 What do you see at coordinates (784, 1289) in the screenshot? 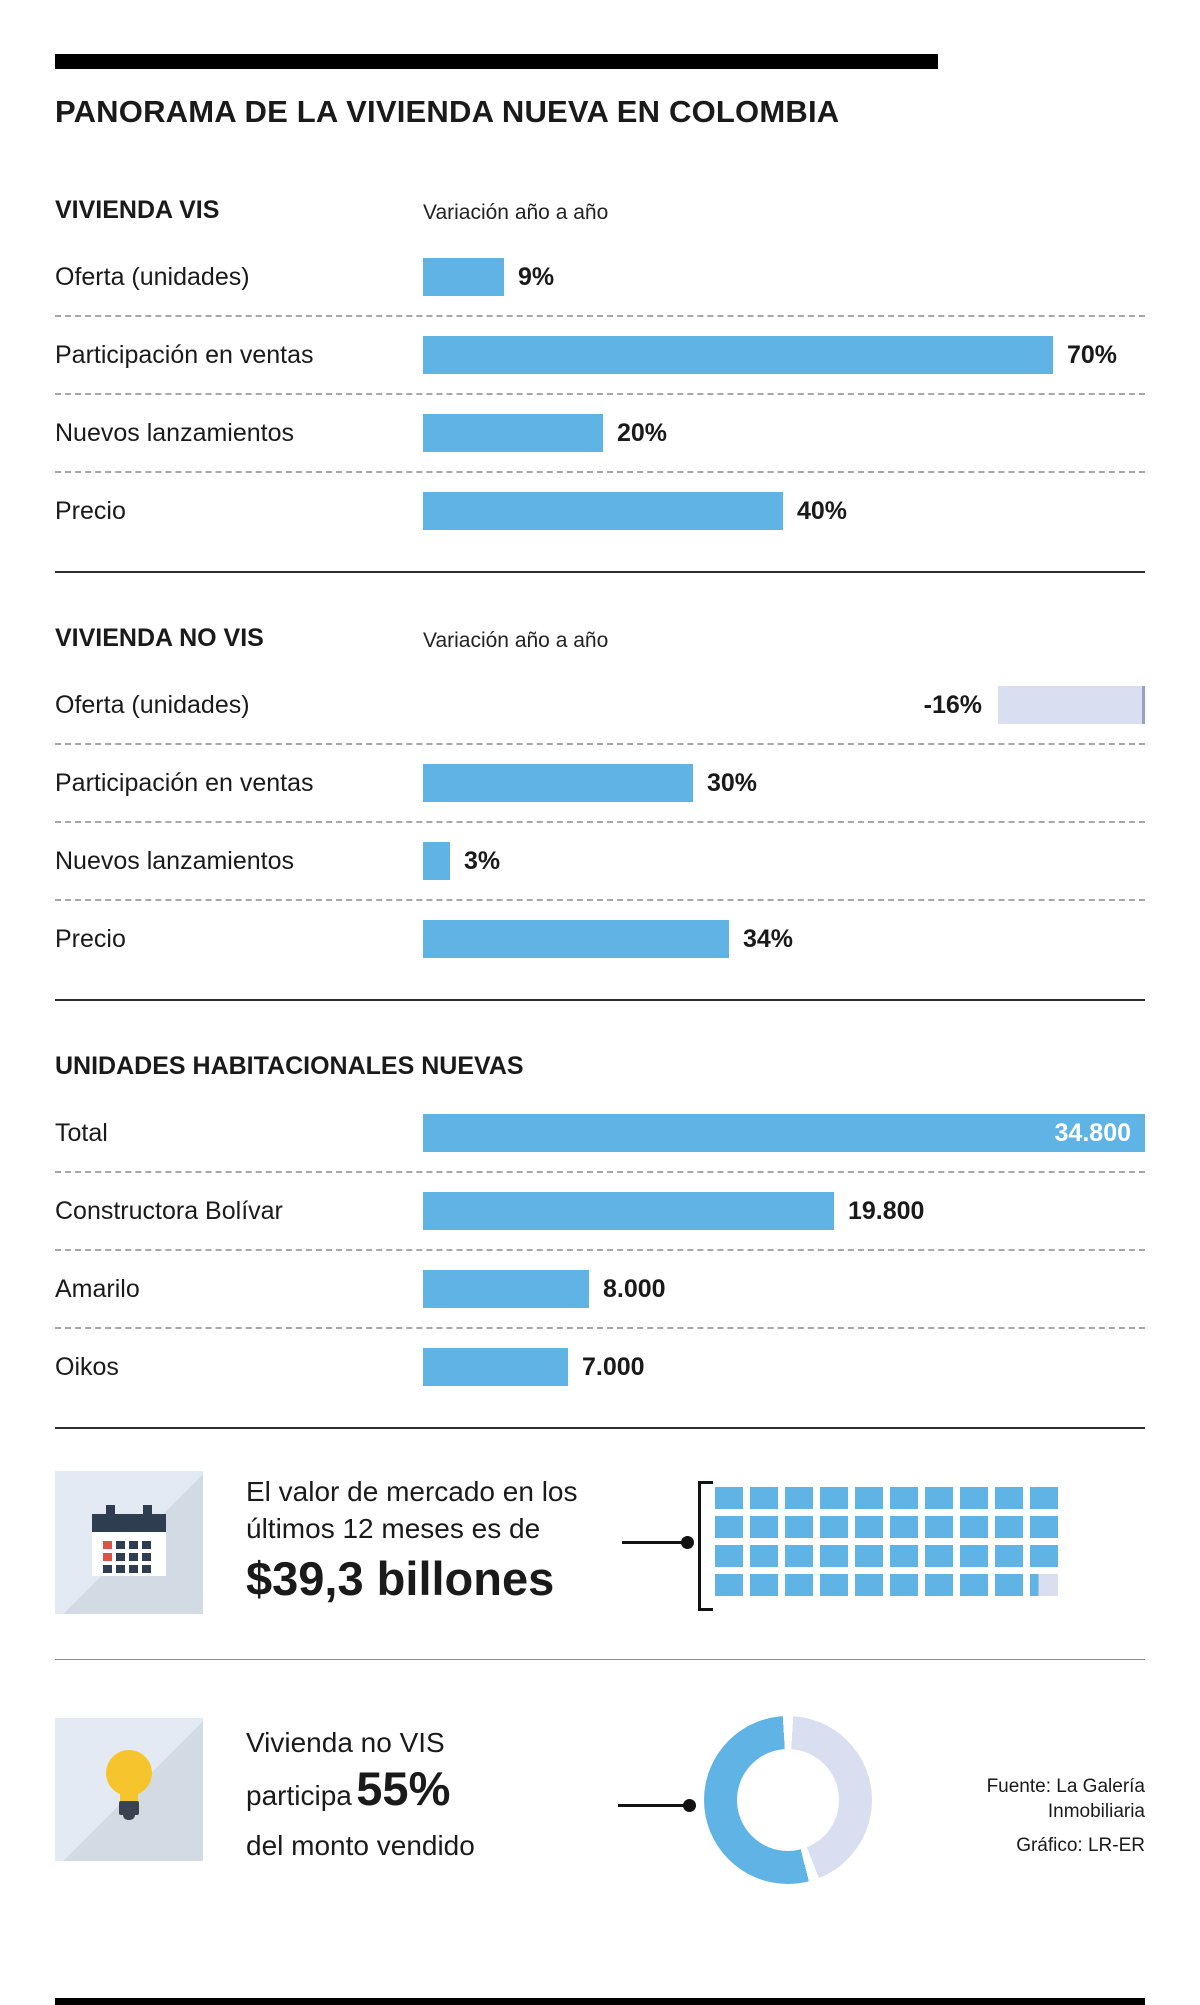
I see `bar-area: 8.000` at bounding box center [784, 1289].